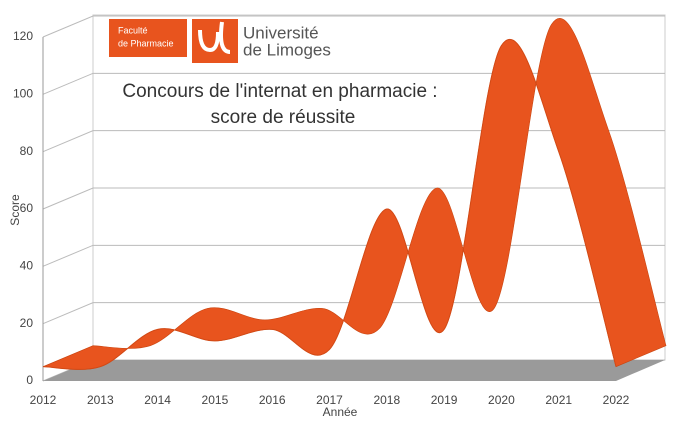 The width and height of the screenshot is (686, 422). I want to click on x-axis-label: Année, so click(340, 412).